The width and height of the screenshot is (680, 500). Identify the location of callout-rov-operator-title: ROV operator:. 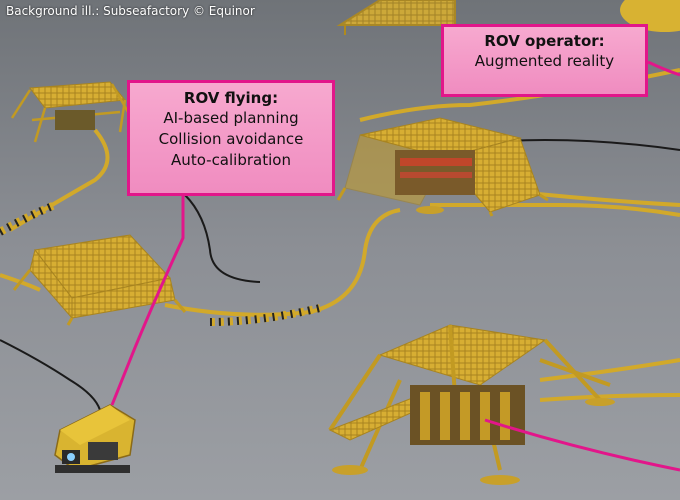
(544, 41).